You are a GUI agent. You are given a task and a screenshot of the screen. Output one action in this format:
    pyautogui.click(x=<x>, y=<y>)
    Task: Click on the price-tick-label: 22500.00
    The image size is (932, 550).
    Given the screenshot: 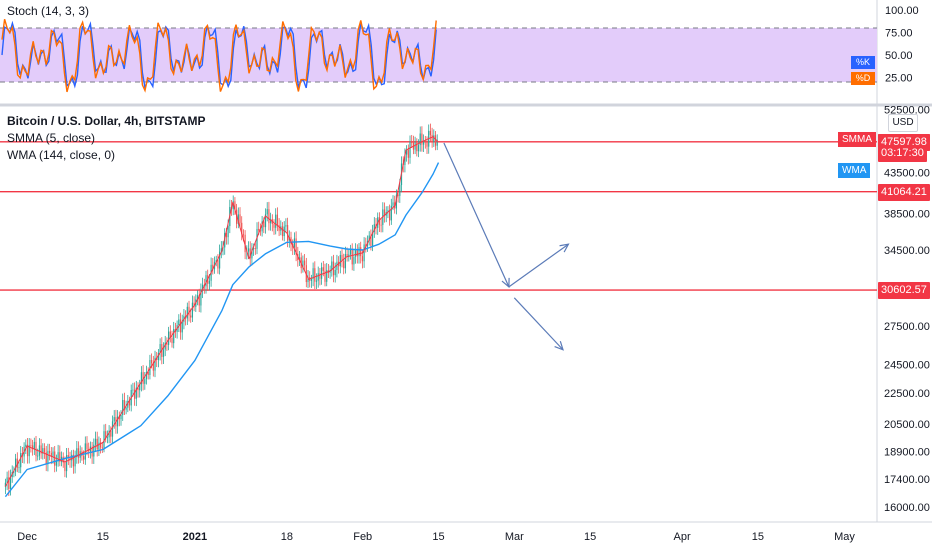 What is the action you would take?
    pyautogui.click(x=907, y=394)
    